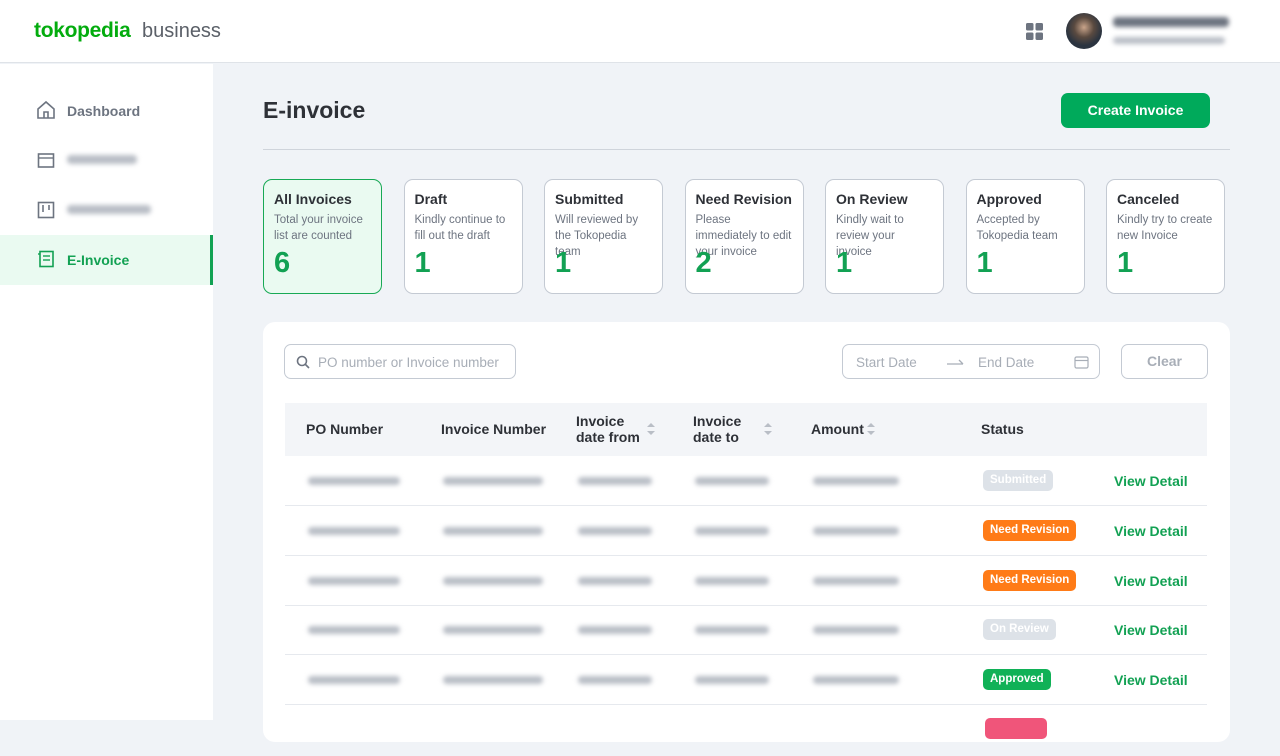 The height and width of the screenshot is (756, 1280). I want to click on company-blurred, so click(1169, 40).